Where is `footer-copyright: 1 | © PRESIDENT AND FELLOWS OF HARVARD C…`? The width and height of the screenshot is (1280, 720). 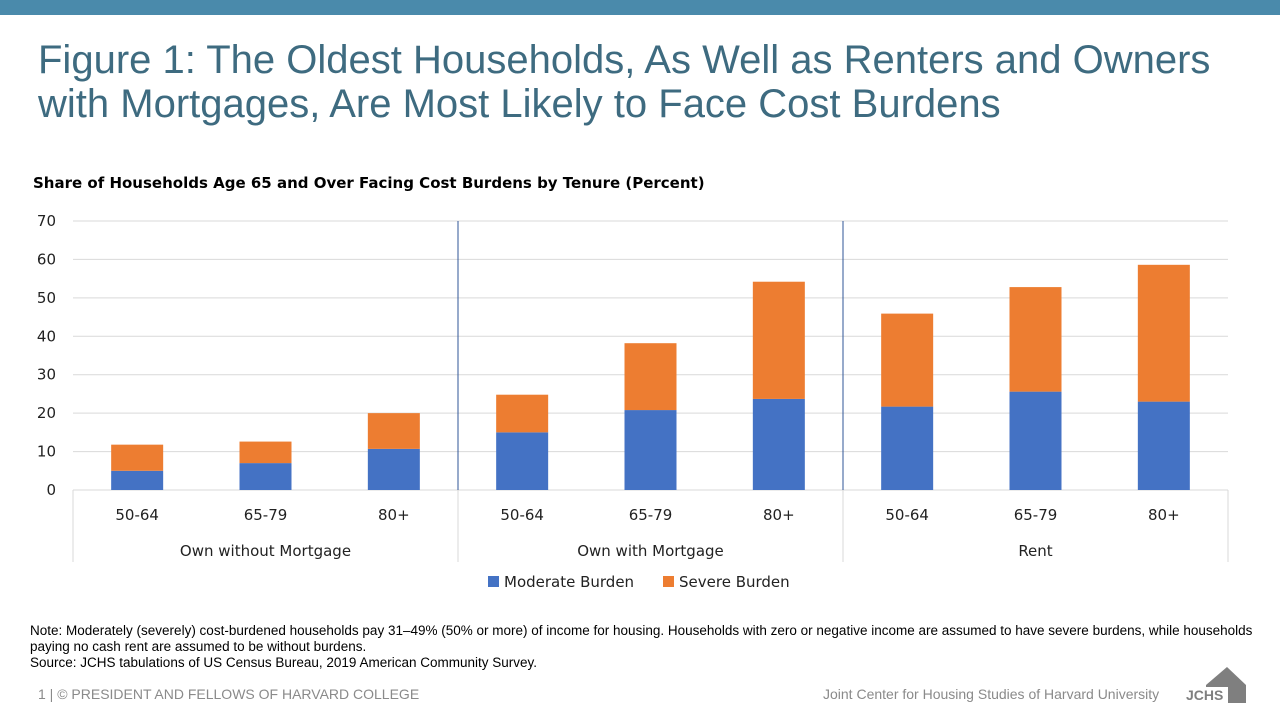 footer-copyright: 1 | © PRESIDENT AND FELLOWS OF HARVARD C… is located at coordinates (229, 694).